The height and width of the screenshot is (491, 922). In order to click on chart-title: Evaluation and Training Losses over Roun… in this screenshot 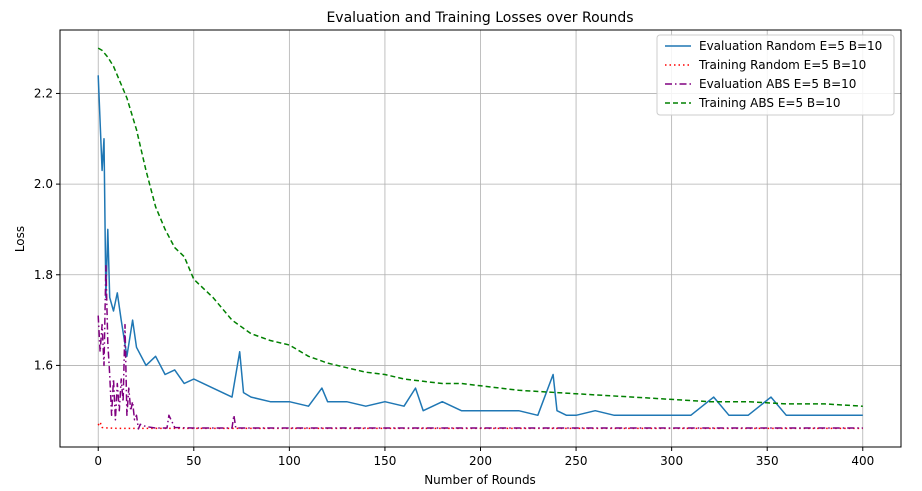, I will do `click(479, 18)`.